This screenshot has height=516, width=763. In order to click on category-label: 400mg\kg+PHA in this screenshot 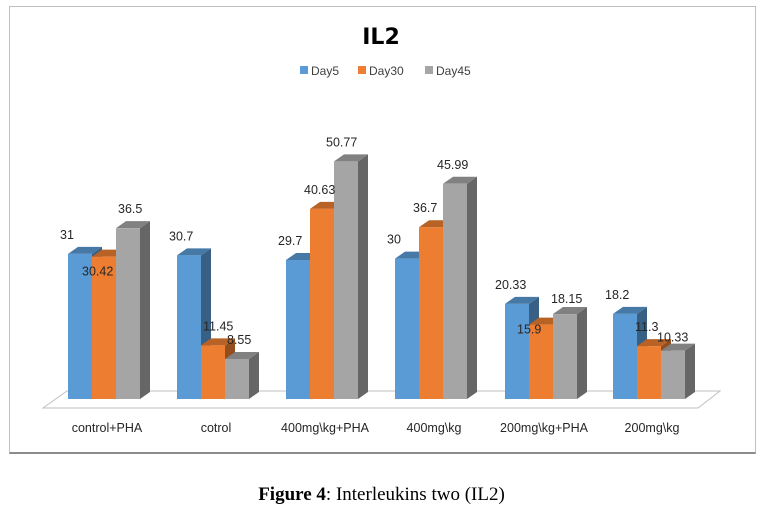, I will do `click(325, 428)`.